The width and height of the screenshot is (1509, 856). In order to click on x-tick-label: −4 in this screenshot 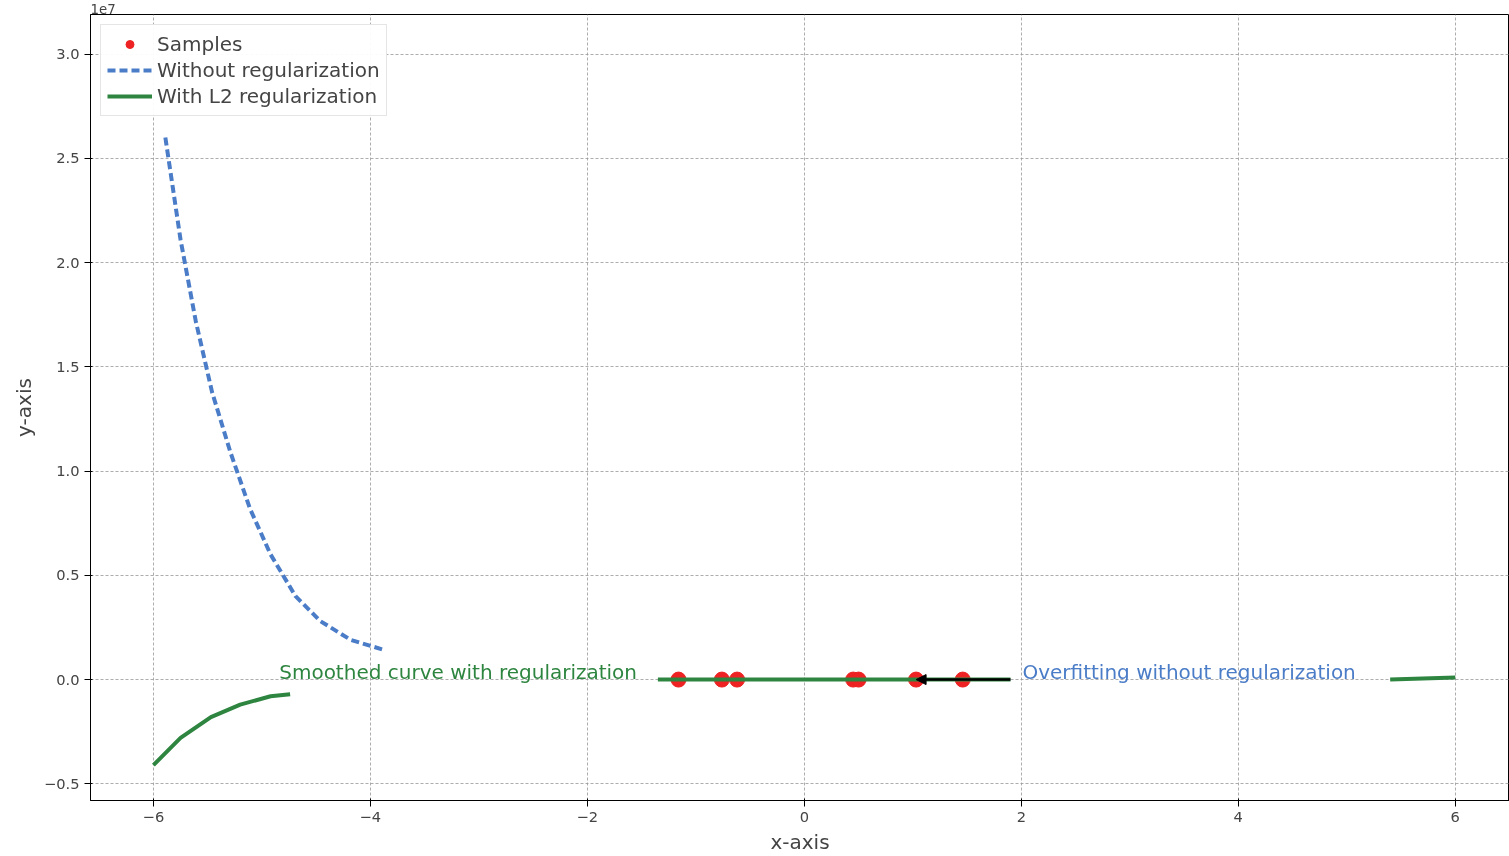, I will do `click(370, 816)`.